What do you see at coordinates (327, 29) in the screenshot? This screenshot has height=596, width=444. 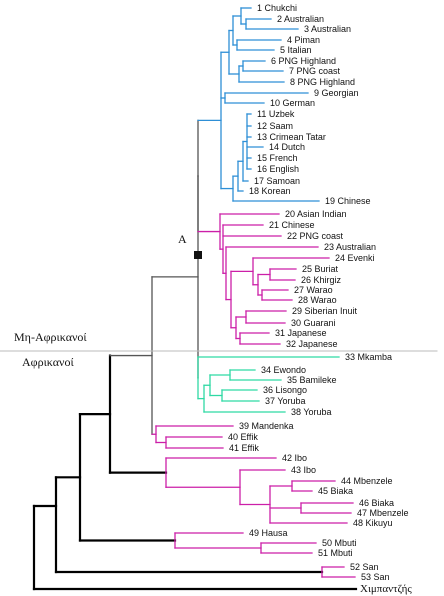 I see `leaf-label: 3 Australian` at bounding box center [327, 29].